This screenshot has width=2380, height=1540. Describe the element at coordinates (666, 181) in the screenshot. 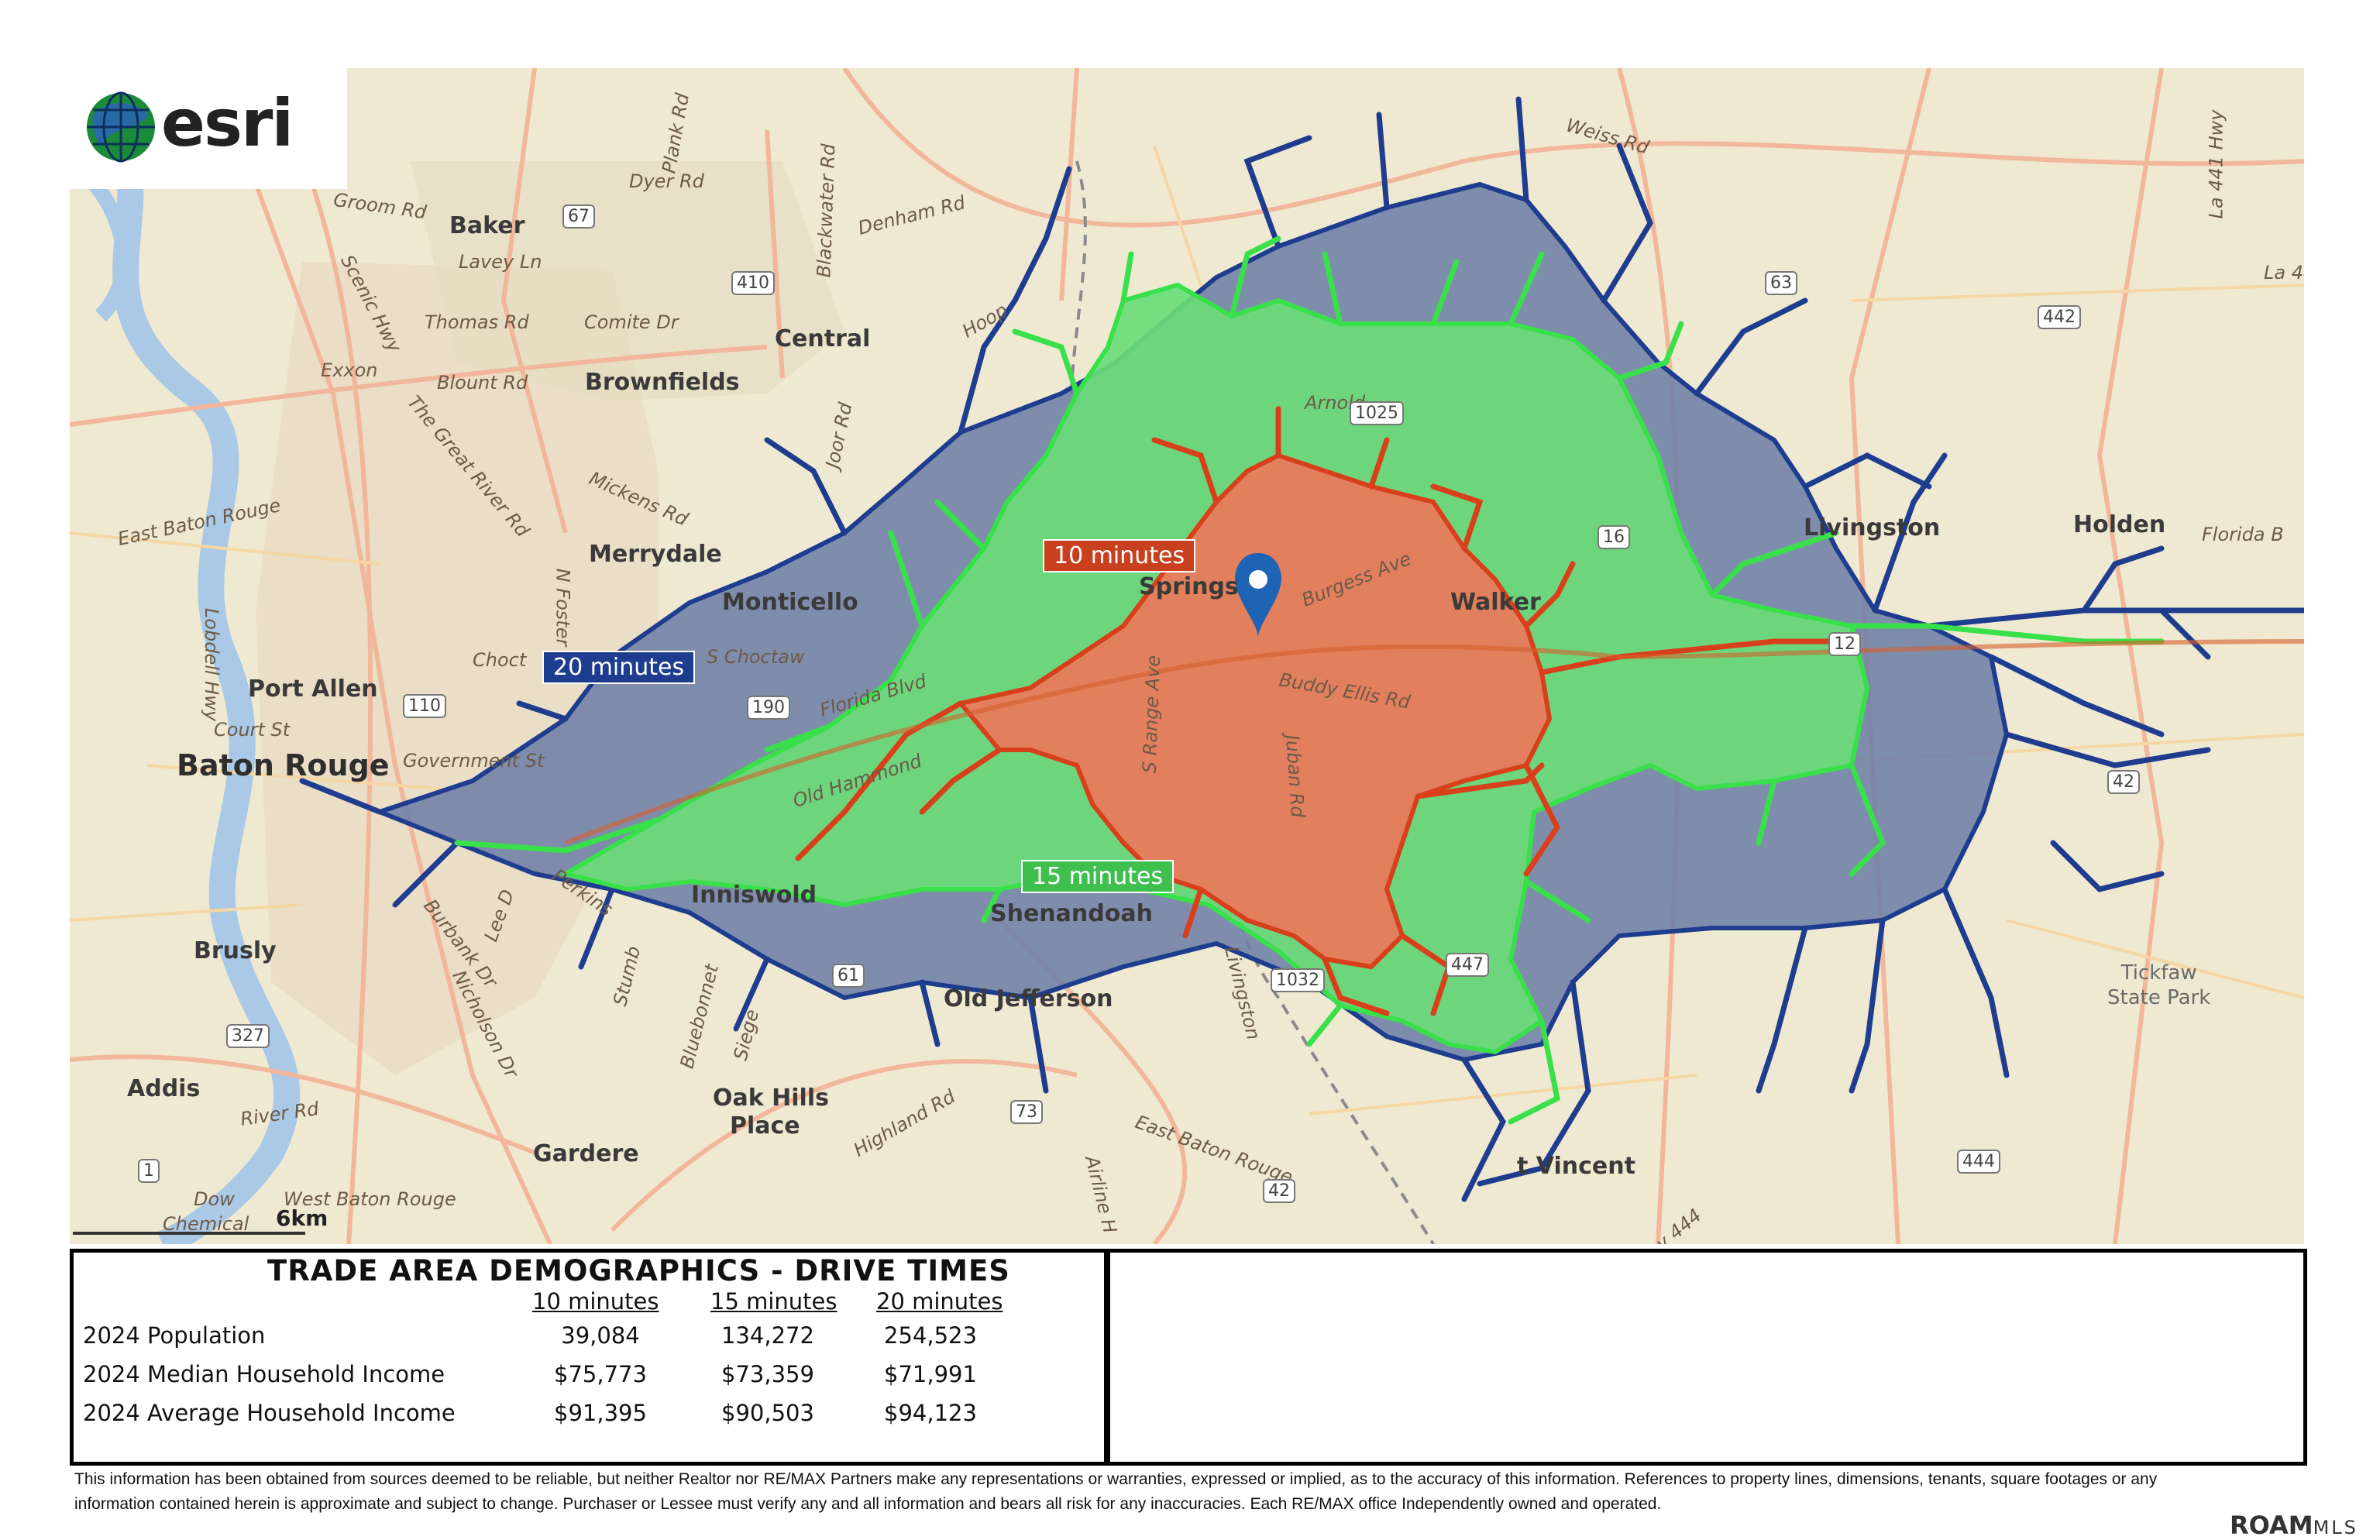

I see `road-dyer: Dyer Rd` at that location.